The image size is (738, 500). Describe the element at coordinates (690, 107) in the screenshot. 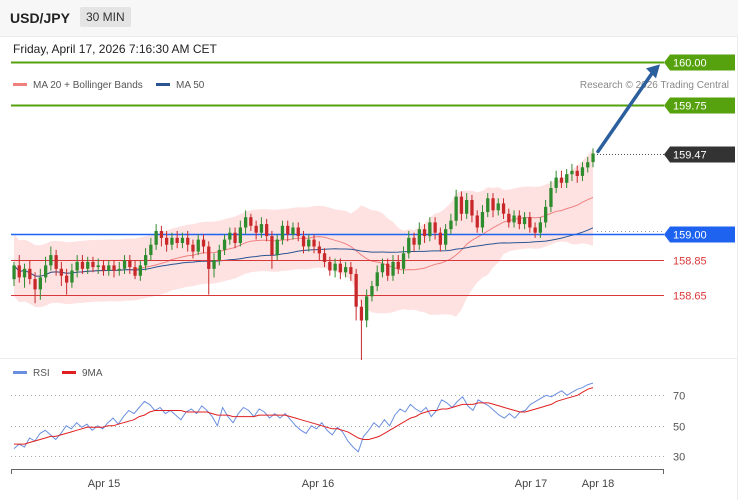

I see `level-label-159.75: 159.75` at that location.